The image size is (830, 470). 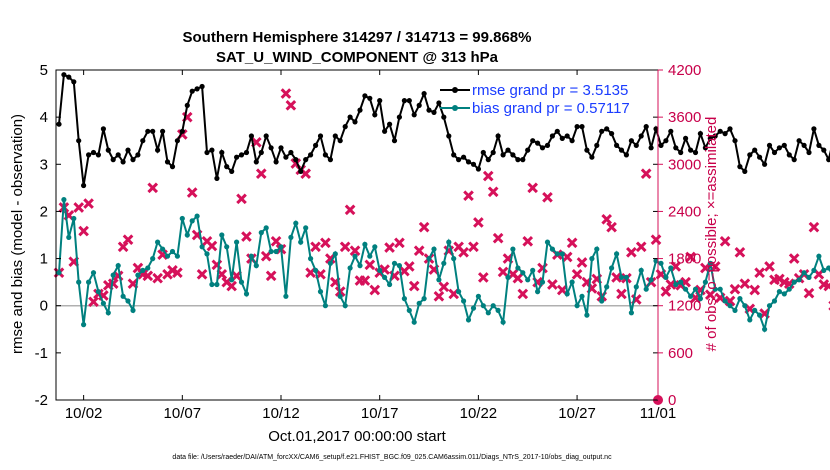 What do you see at coordinates (44, 259) in the screenshot?
I see `y-tick-label: 1` at bounding box center [44, 259].